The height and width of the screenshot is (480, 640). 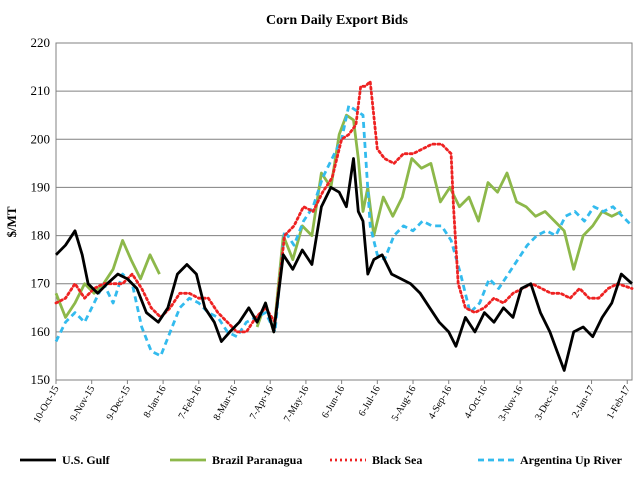 What do you see at coordinates (404, 403) in the screenshot?
I see `x-tick-label: 5-Aug-16` at bounding box center [404, 403].